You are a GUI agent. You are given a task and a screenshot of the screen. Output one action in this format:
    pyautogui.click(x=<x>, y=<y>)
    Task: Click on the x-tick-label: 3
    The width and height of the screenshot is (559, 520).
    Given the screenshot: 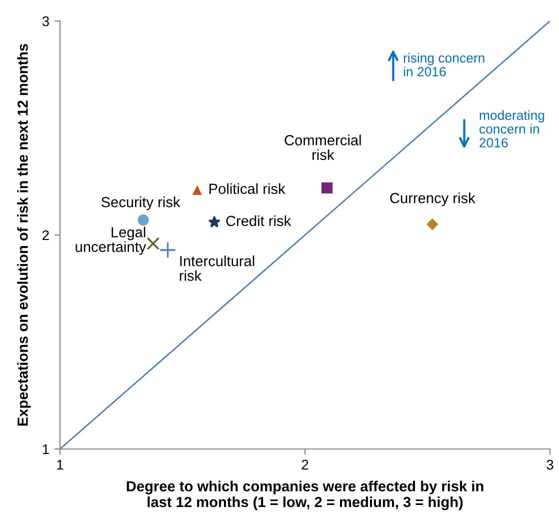 What is the action you would take?
    pyautogui.click(x=550, y=465)
    